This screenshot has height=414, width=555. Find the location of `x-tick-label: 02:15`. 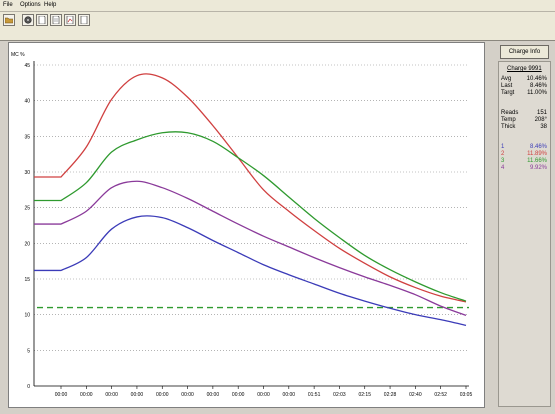

x-tick-label: 02:15 is located at coordinates (364, 395).